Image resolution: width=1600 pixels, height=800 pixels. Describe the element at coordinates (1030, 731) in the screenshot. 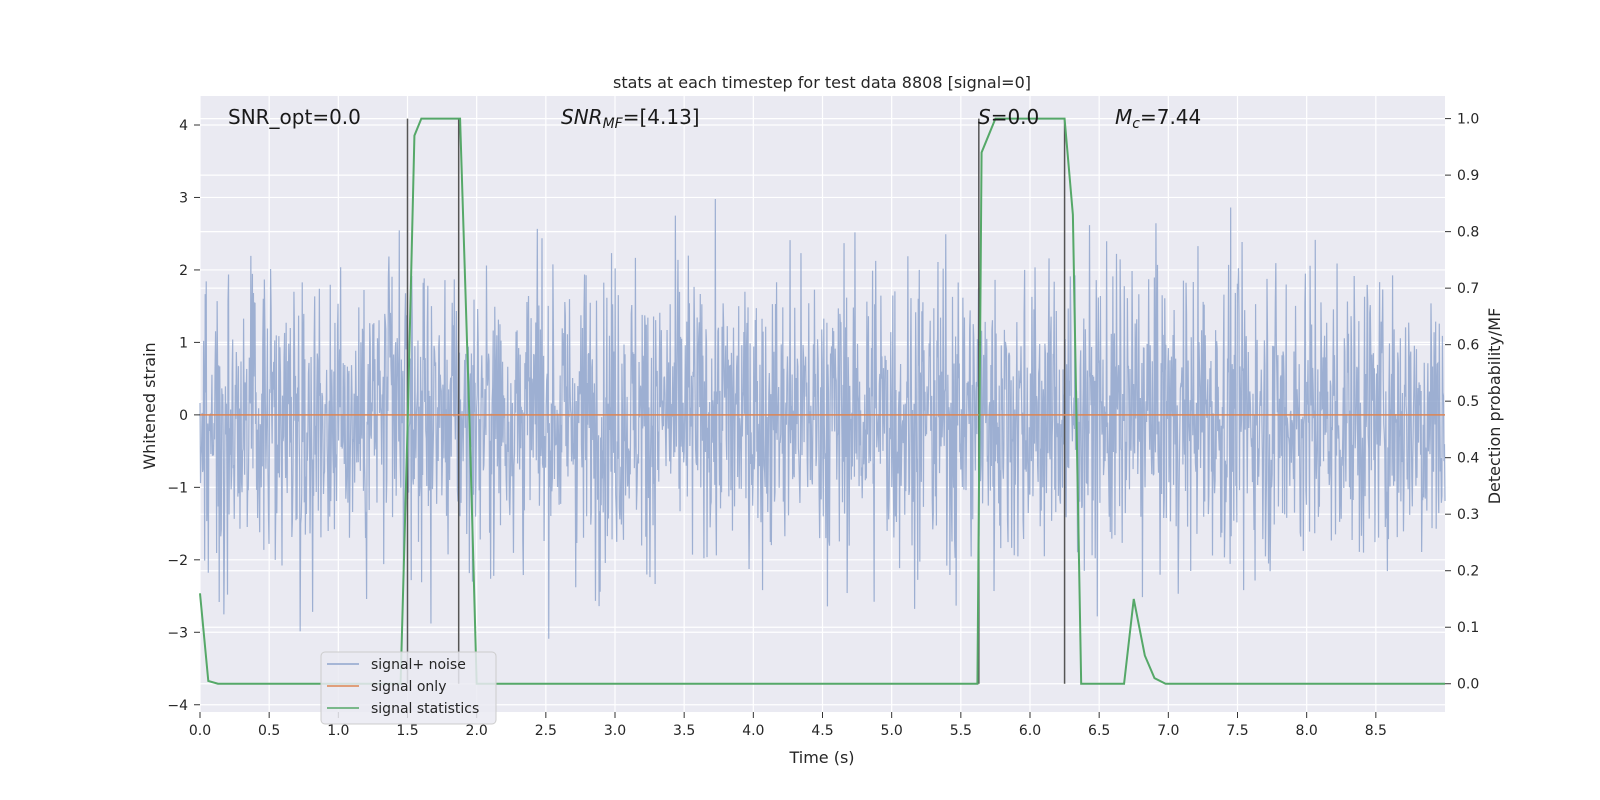

I see `x-tick-label: 6.0` at that location.